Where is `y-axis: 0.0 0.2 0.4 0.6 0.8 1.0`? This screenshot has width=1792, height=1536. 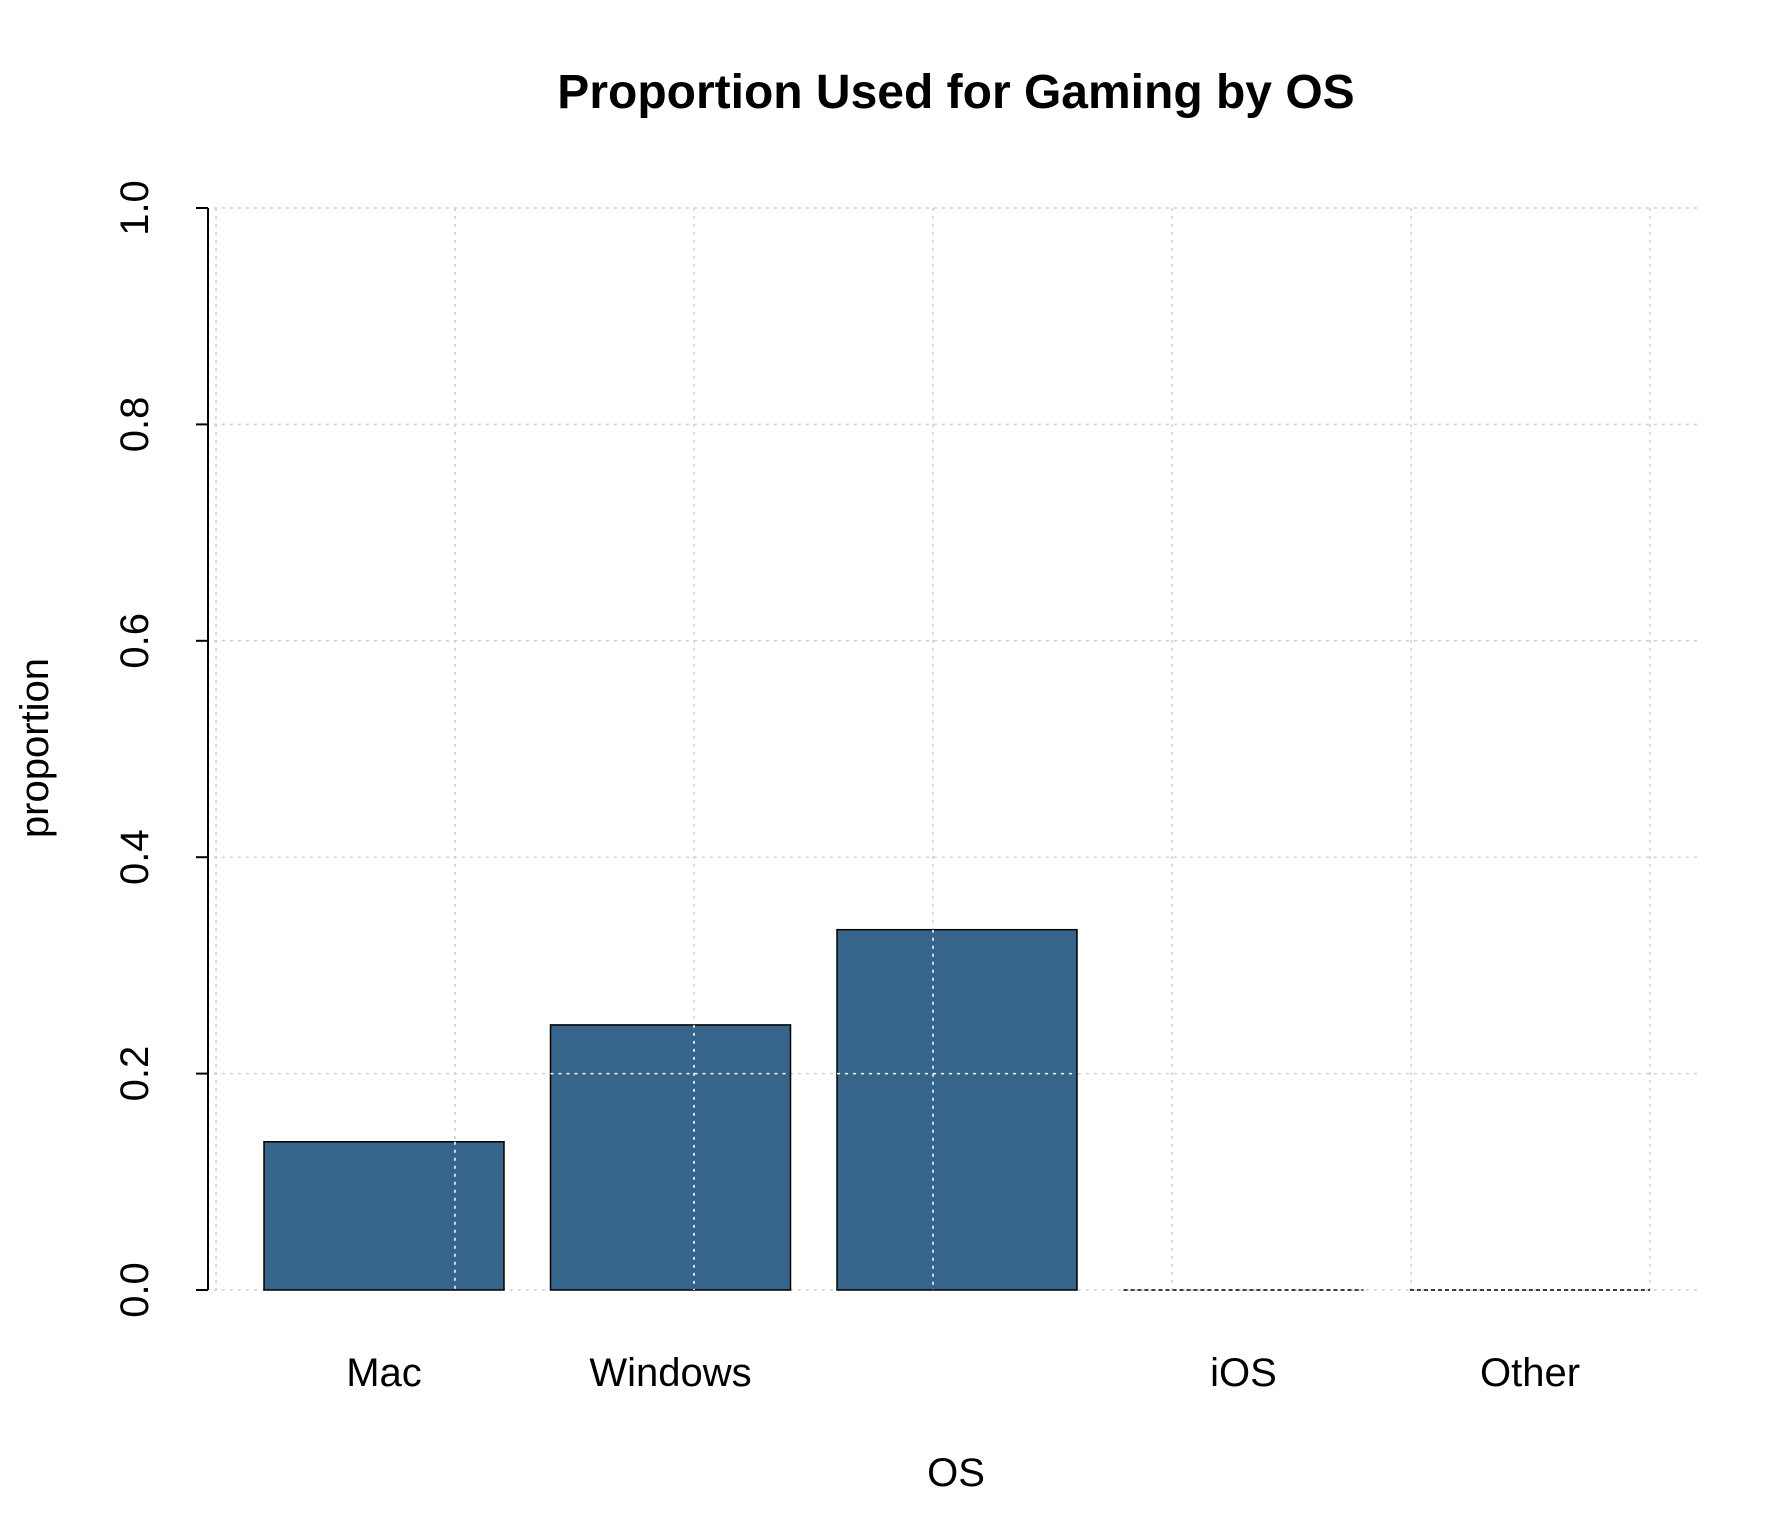 y-axis: 0.0 0.2 0.4 0.6 0.8 1.0 is located at coordinates (161, 749).